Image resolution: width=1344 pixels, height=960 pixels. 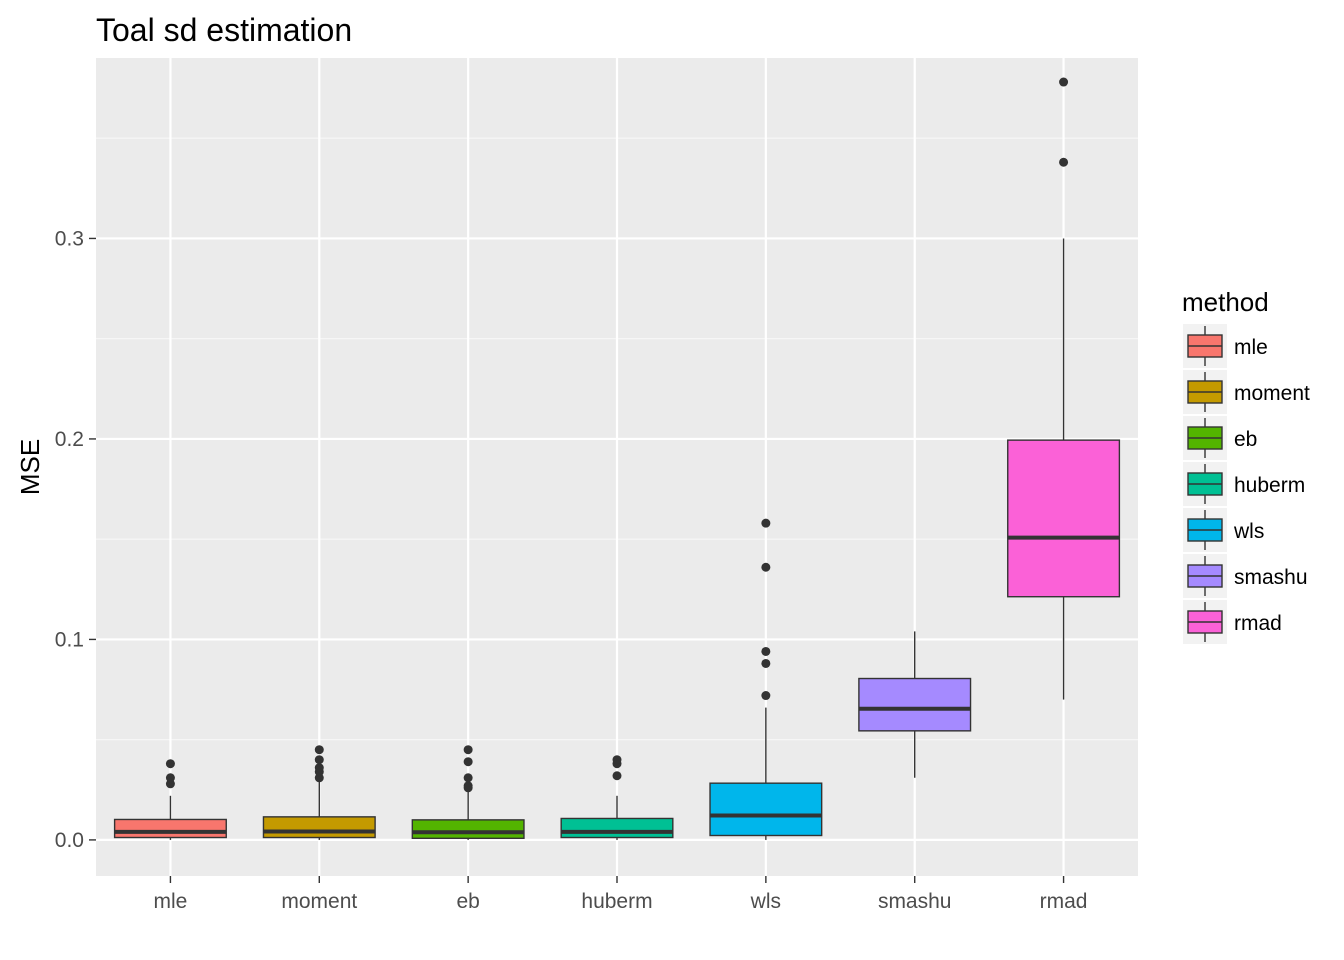 What do you see at coordinates (1232, 622) in the screenshot?
I see `legend-item-rmad: rmad` at bounding box center [1232, 622].